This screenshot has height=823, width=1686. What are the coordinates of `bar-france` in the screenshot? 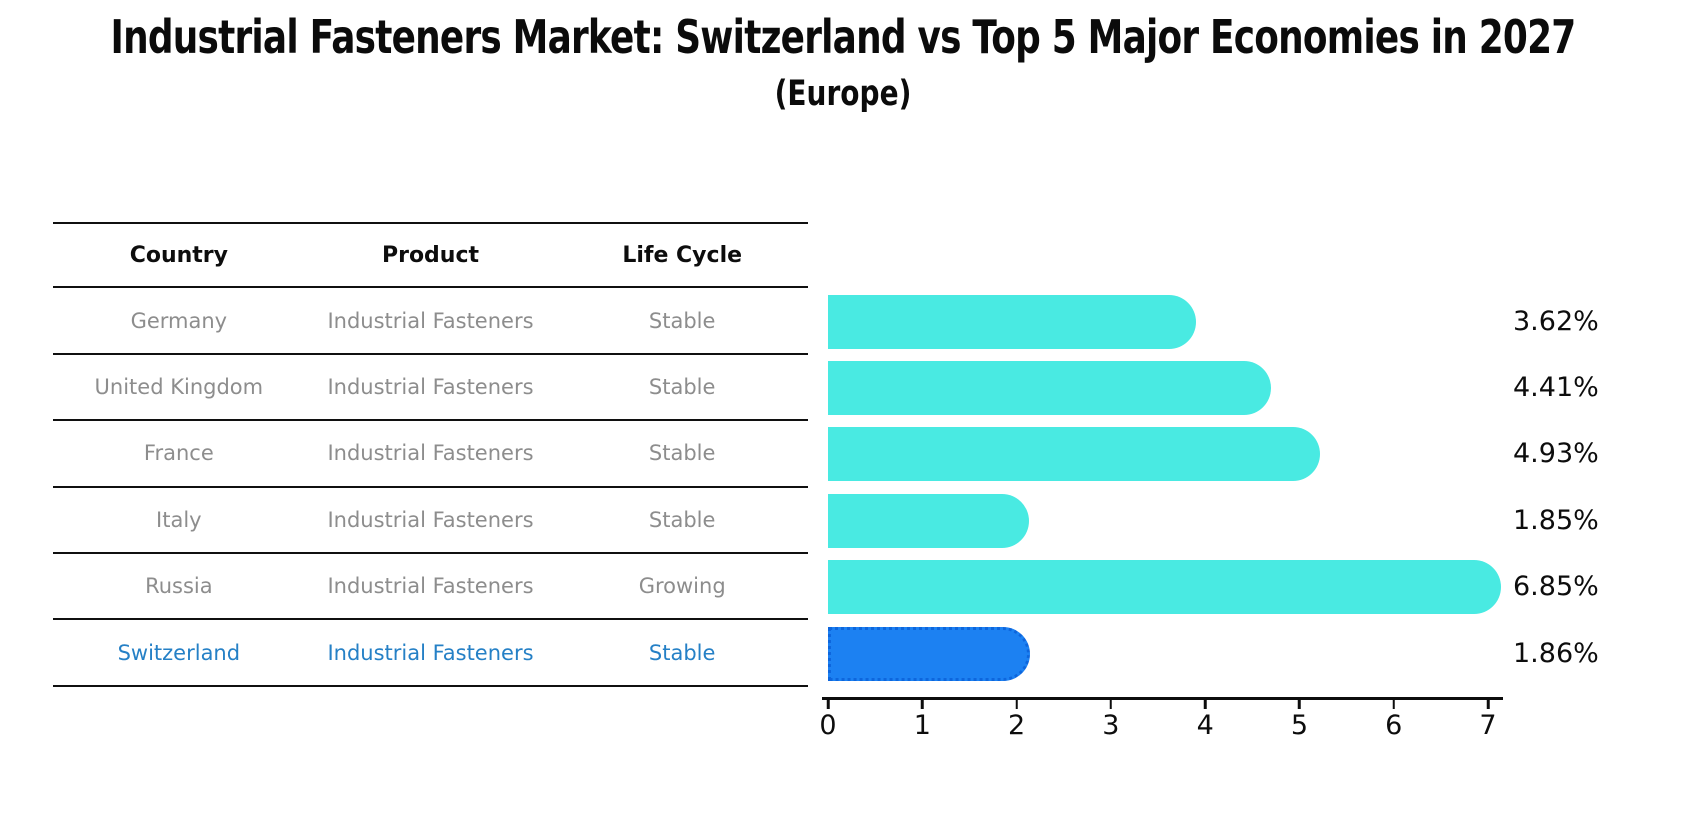 It's located at (1074, 454).